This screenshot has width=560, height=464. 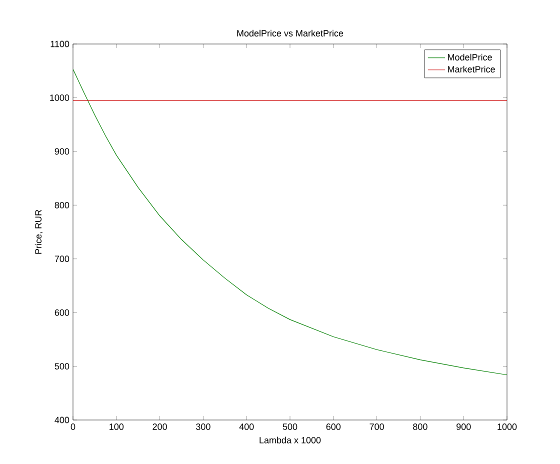 What do you see at coordinates (62, 151) in the screenshot?
I see `y-tick-label: 900` at bounding box center [62, 151].